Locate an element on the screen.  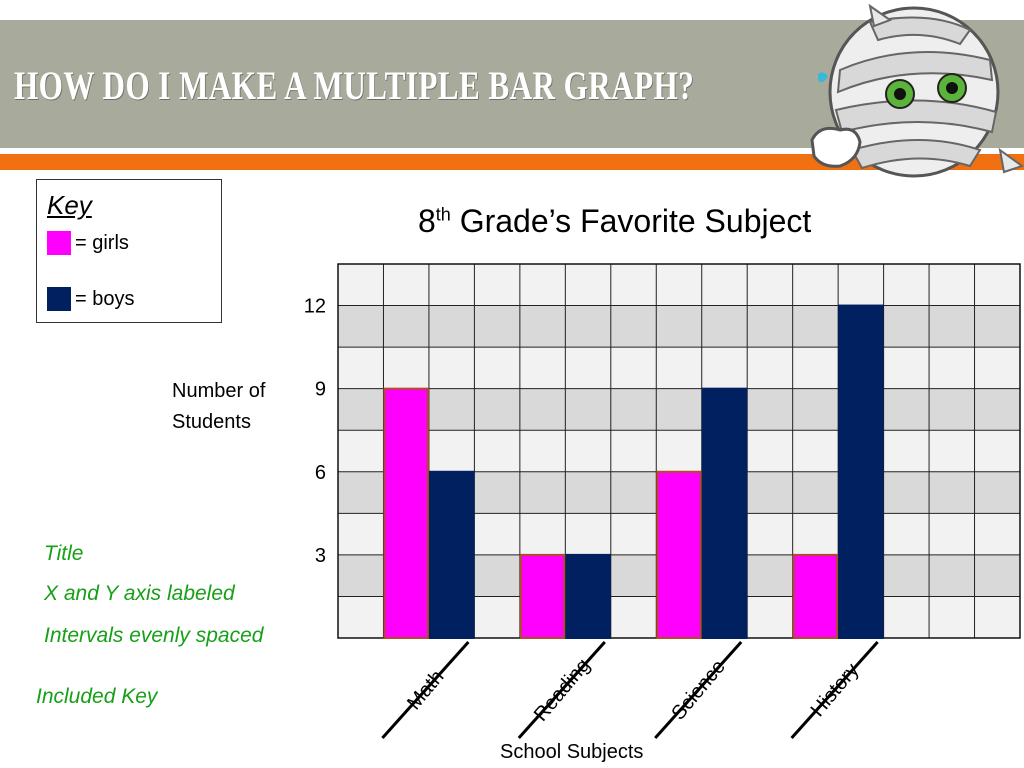
bar-girls-history is located at coordinates (815, 596).